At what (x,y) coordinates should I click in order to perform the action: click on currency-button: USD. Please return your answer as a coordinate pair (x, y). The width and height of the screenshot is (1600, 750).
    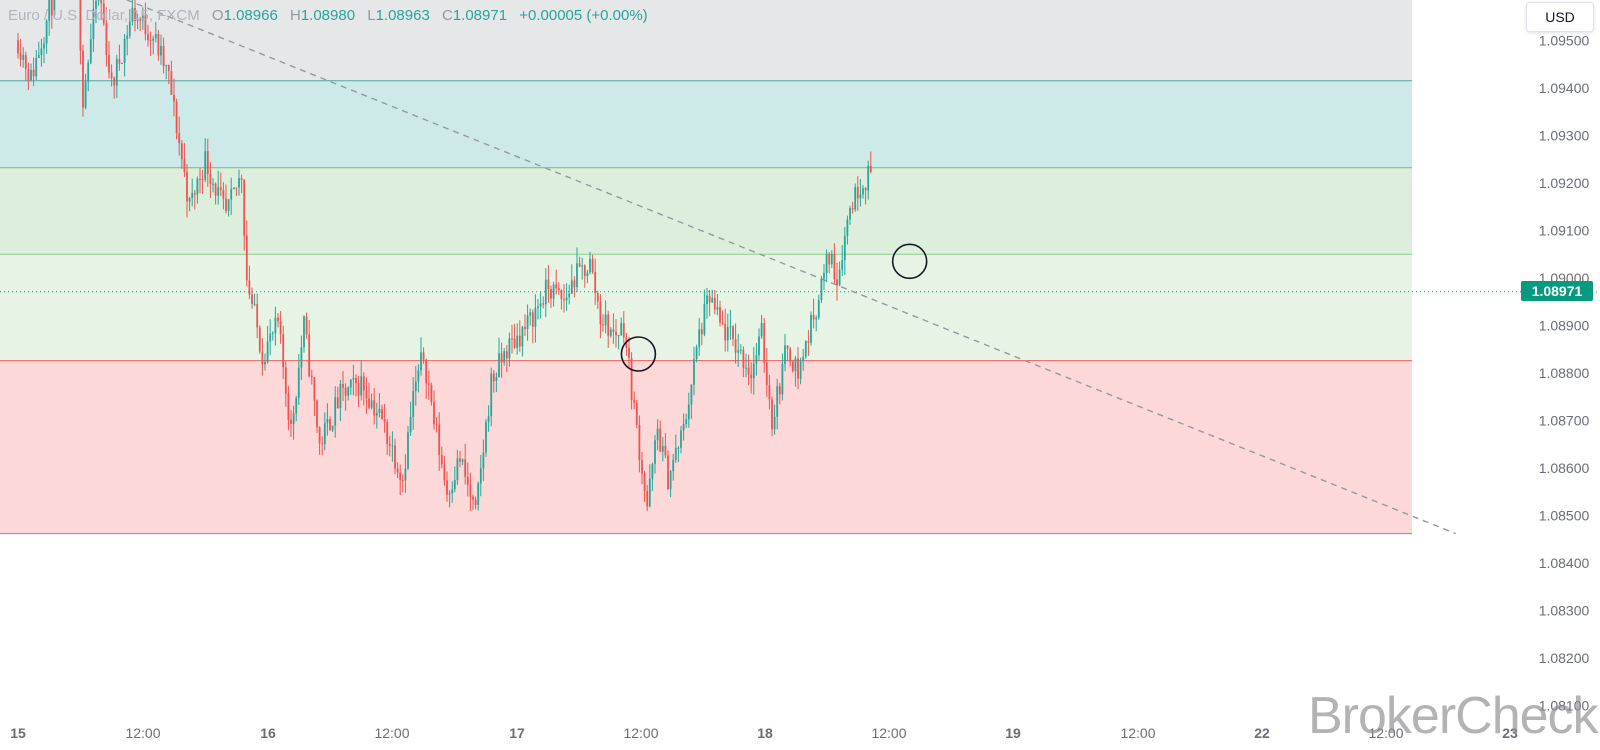
    Looking at the image, I should click on (1560, 17).